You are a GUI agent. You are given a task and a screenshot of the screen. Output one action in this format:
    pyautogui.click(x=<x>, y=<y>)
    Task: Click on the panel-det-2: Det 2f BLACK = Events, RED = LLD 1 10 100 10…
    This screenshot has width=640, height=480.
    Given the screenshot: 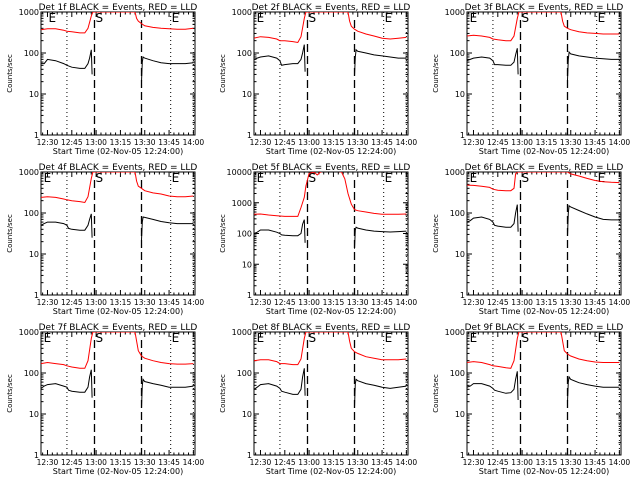 What is the action you would take?
    pyautogui.click(x=318, y=79)
    